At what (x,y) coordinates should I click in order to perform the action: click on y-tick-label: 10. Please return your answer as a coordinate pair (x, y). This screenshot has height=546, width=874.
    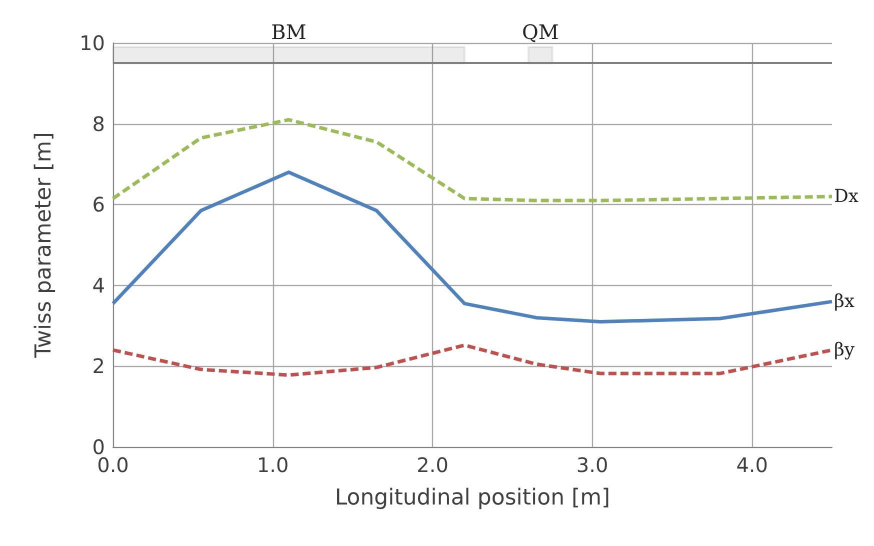
    Looking at the image, I should click on (92, 43).